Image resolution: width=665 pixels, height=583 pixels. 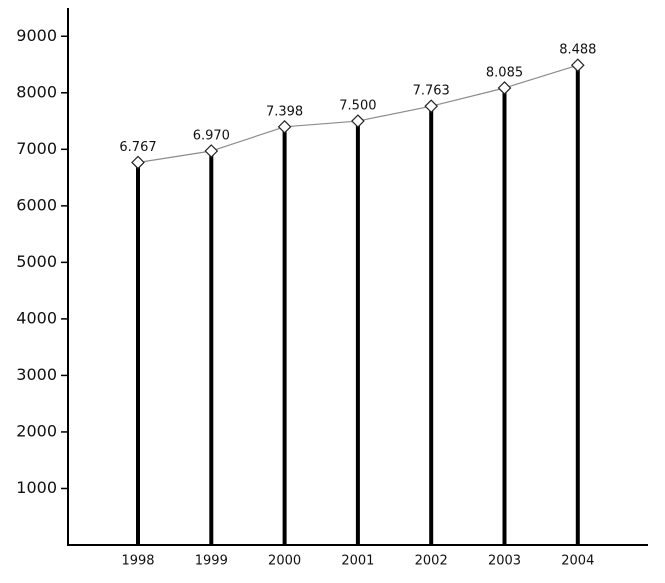 What do you see at coordinates (284, 111) in the screenshot?
I see `data-label: 7.398` at bounding box center [284, 111].